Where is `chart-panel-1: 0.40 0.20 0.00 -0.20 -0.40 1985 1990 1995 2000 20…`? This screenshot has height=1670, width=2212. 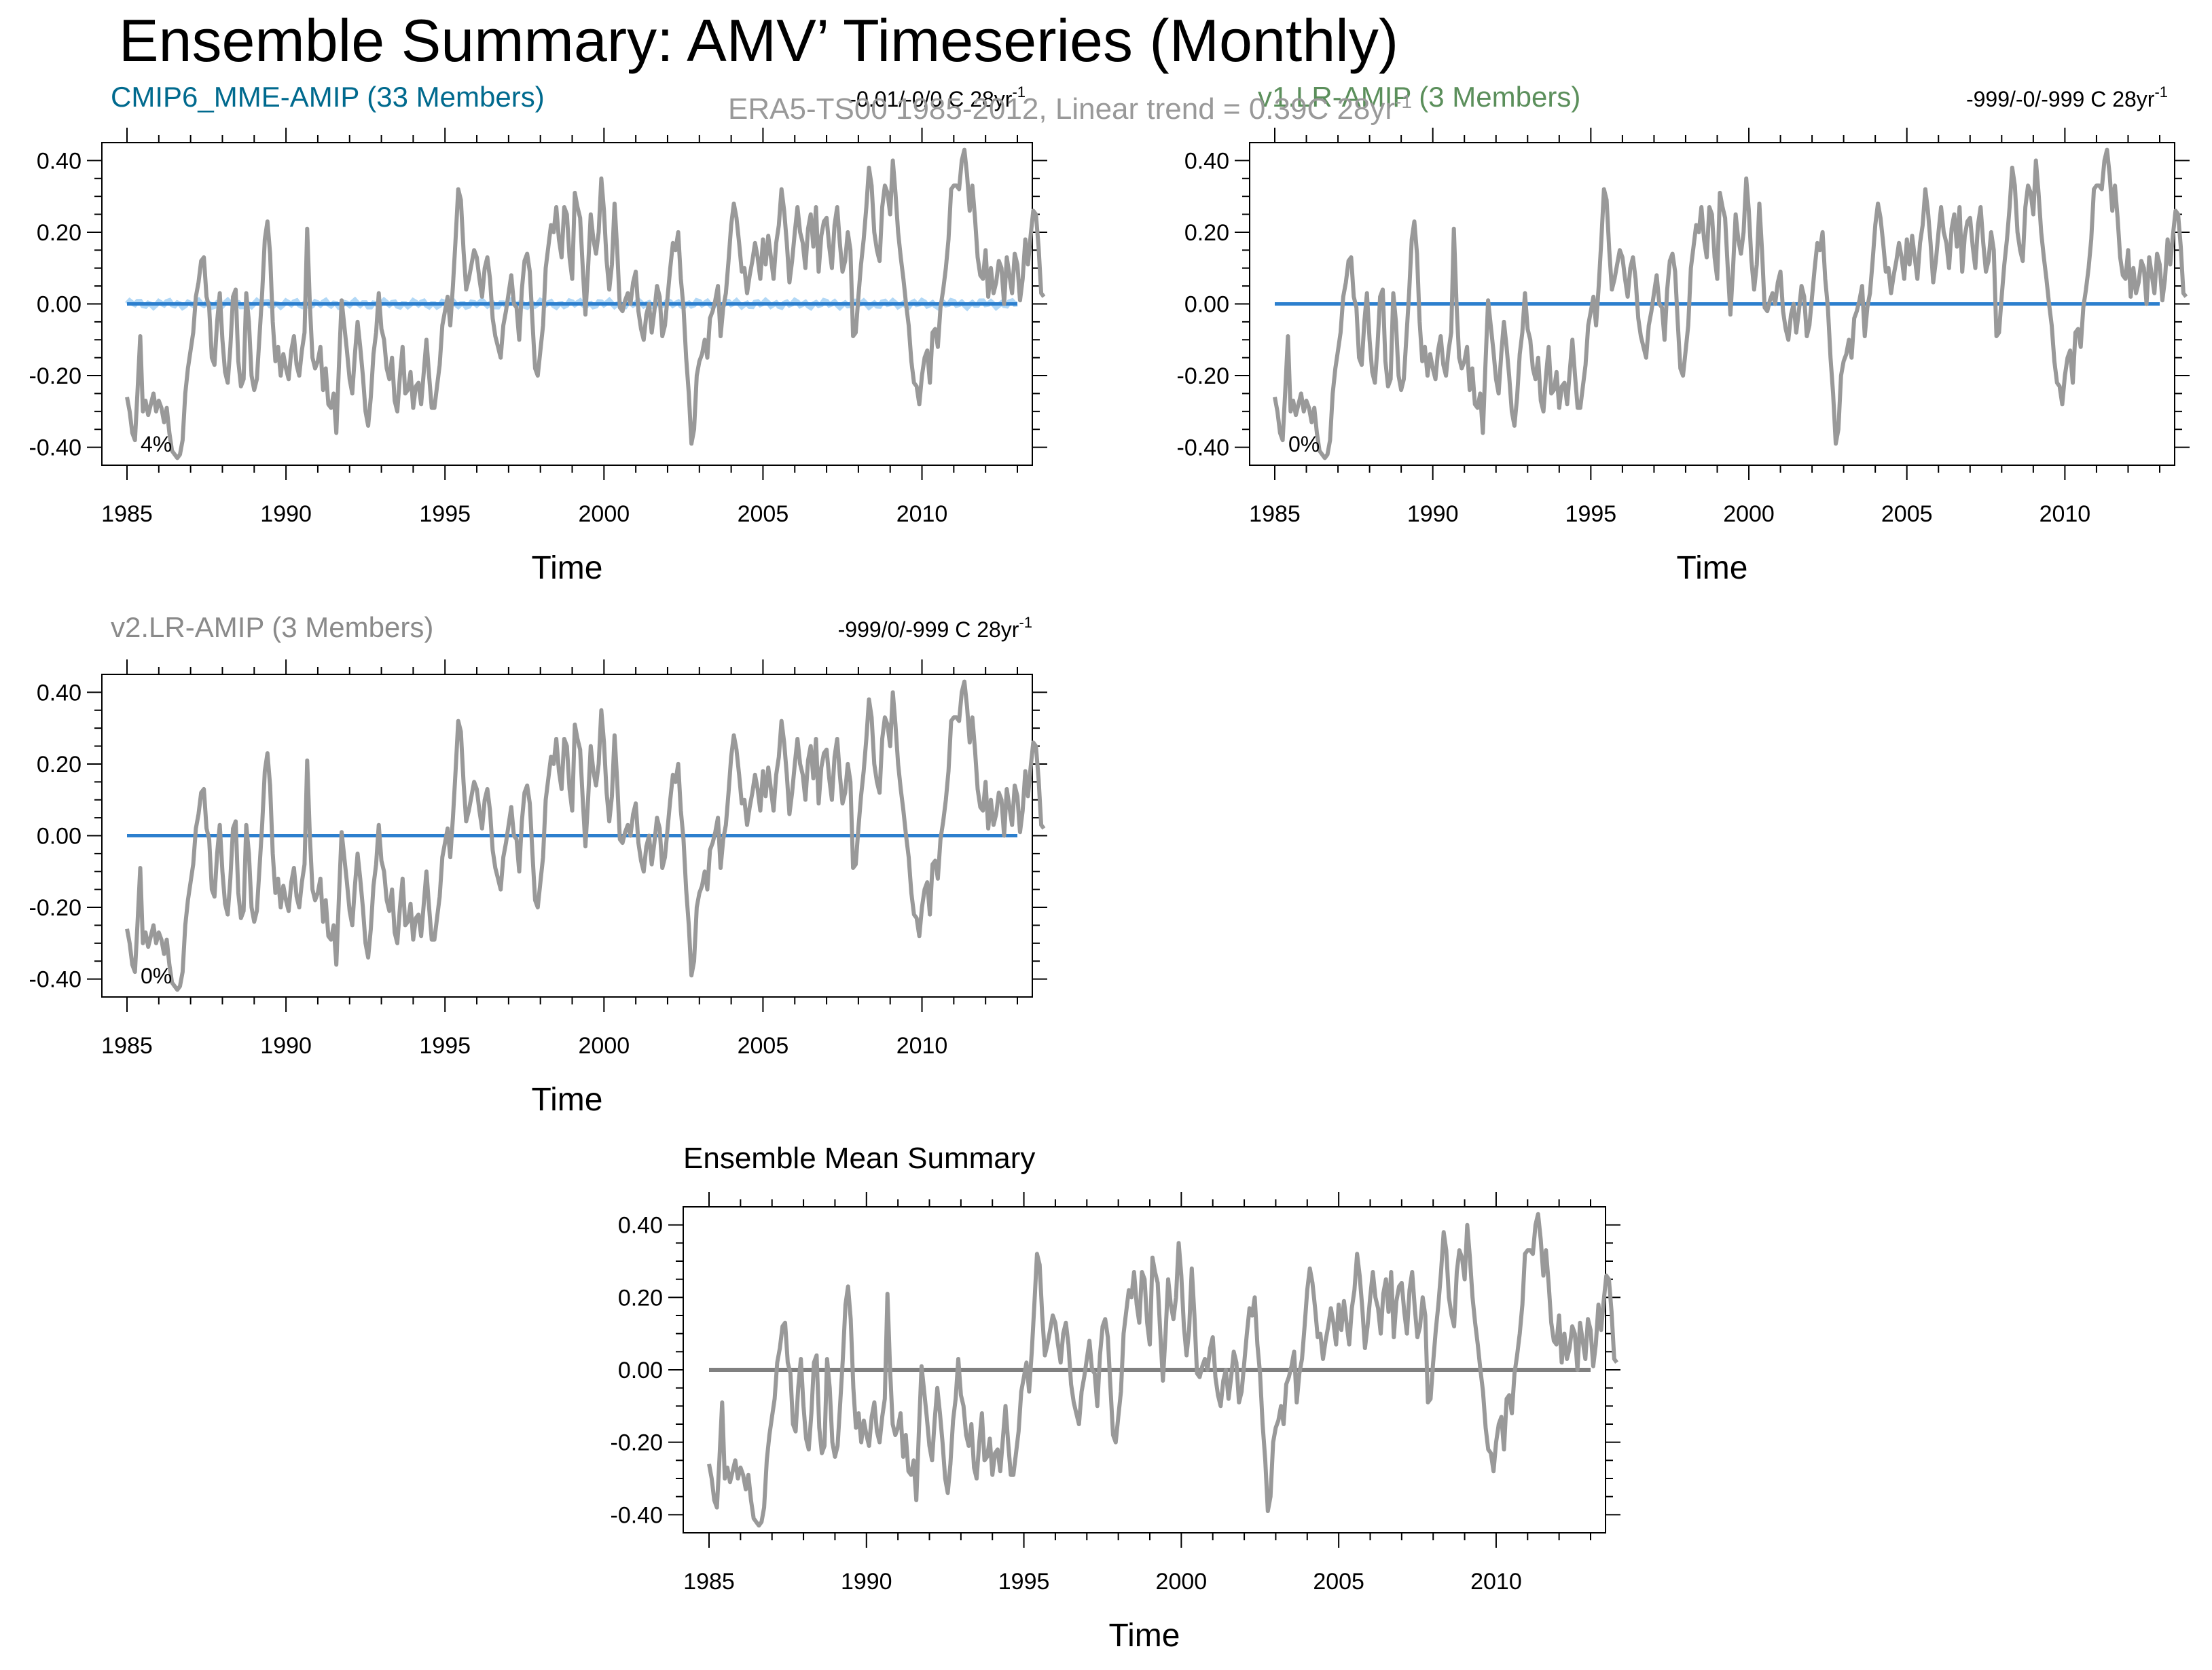 chart-panel-1: 0.40 0.20 0.00 -0.20 -0.40 1985 1990 1995 2000 20… is located at coordinates (538, 333).